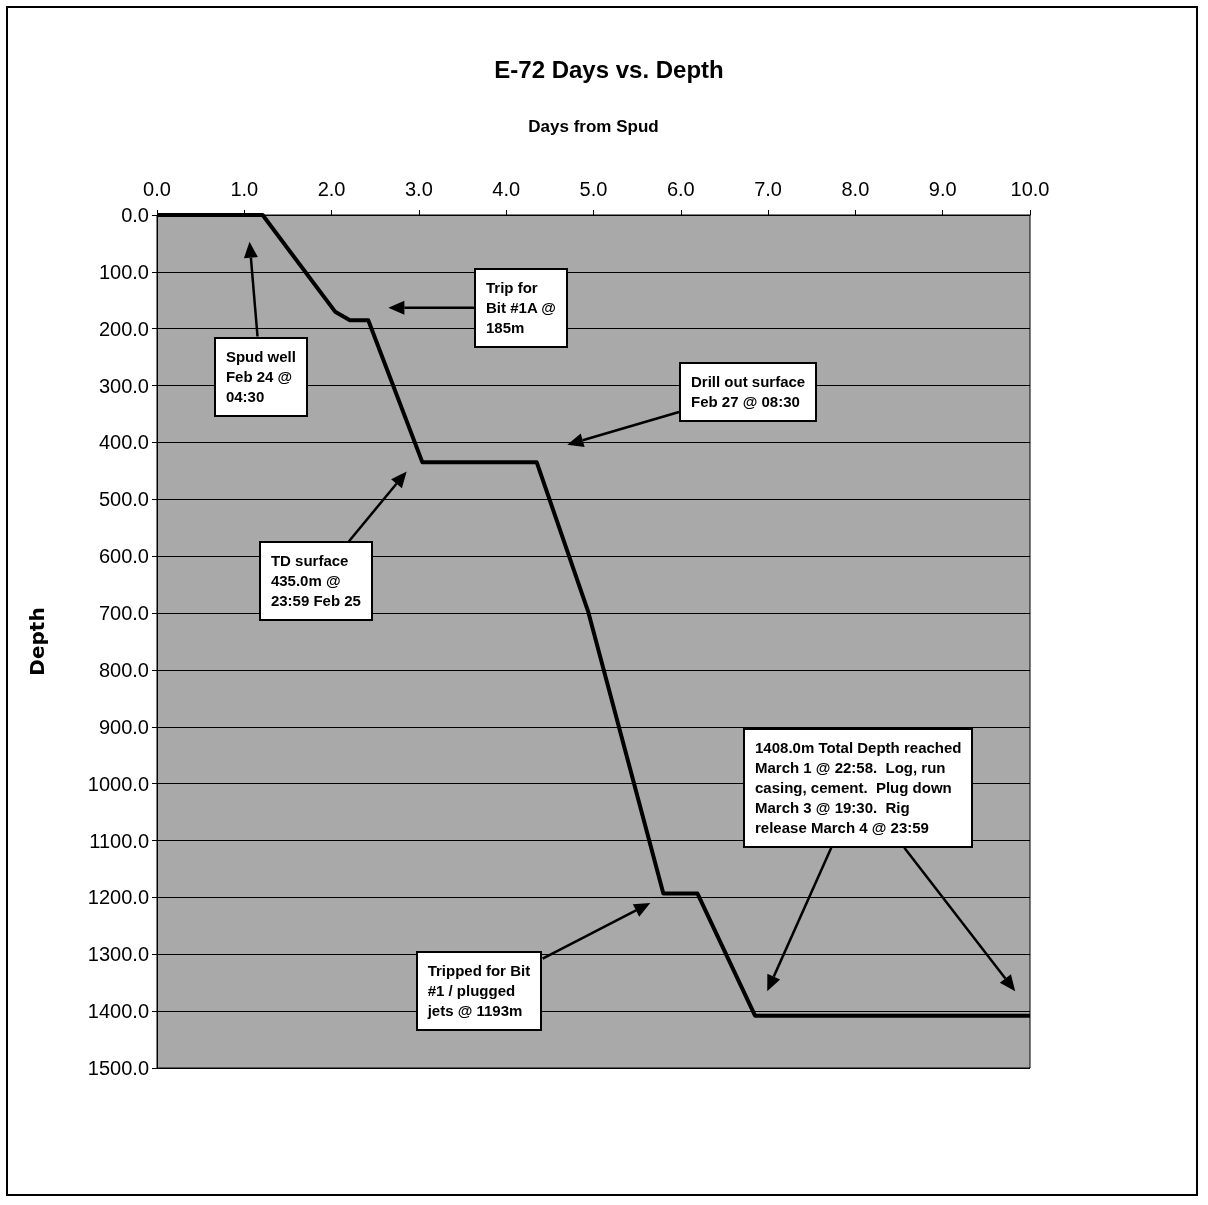 This screenshot has height=1205, width=1208. Describe the element at coordinates (1030, 189) in the screenshot. I see `x-tick-label: 10.0` at that location.